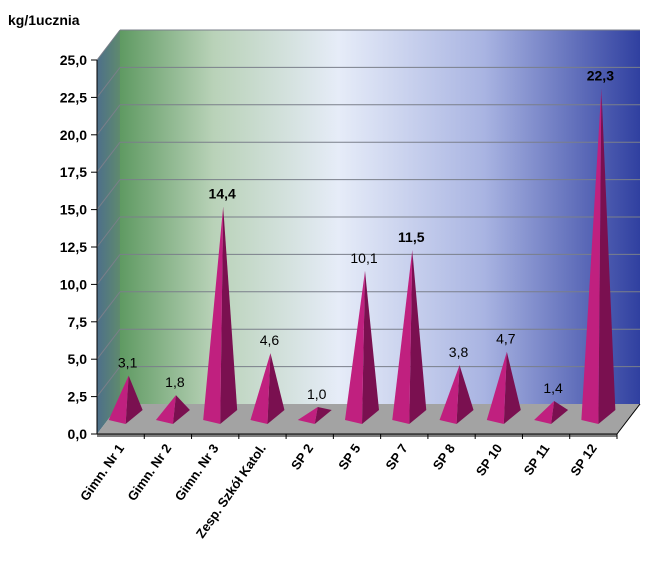  I want to click on data-label: 14,4, so click(222, 194).